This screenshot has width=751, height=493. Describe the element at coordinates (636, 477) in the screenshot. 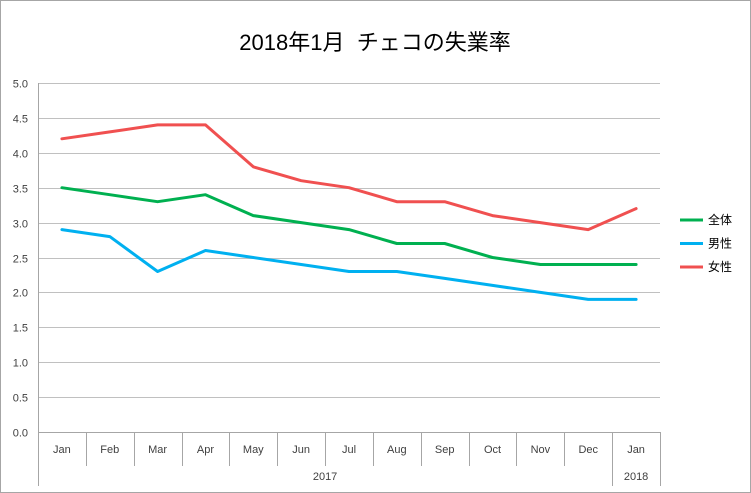

I see `group-label: 2018` at that location.